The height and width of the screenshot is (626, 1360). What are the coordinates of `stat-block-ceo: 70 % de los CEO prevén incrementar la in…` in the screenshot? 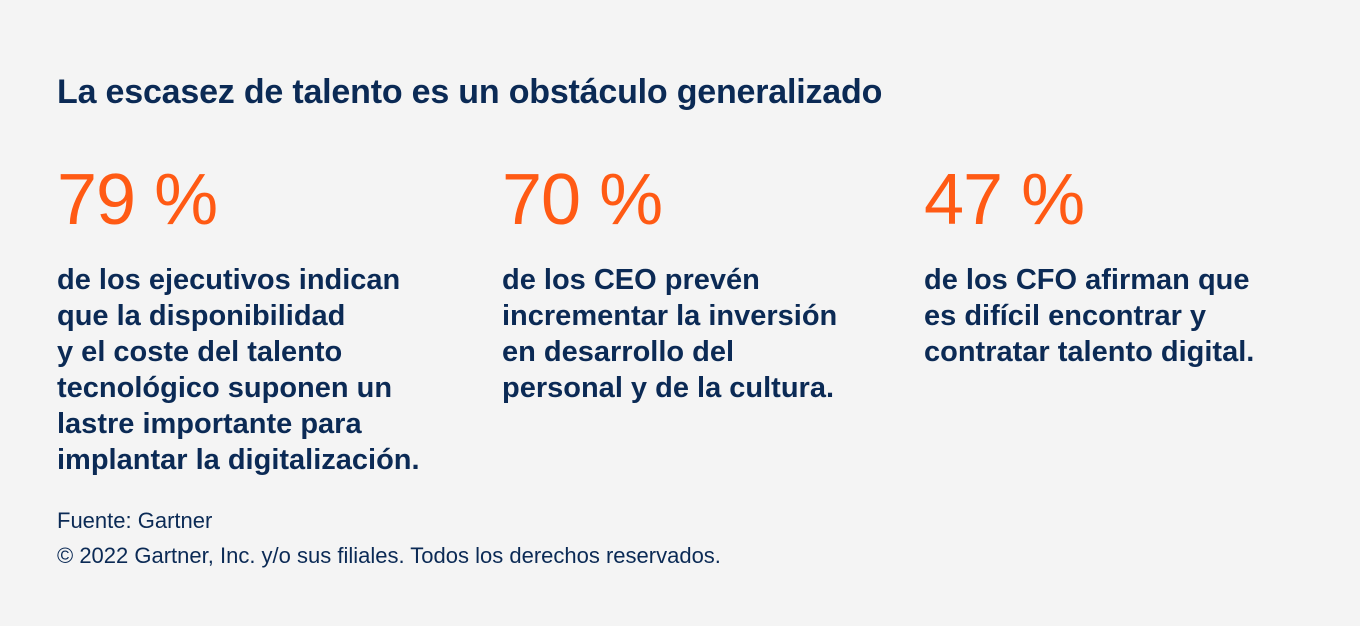 It's located at (702, 283).